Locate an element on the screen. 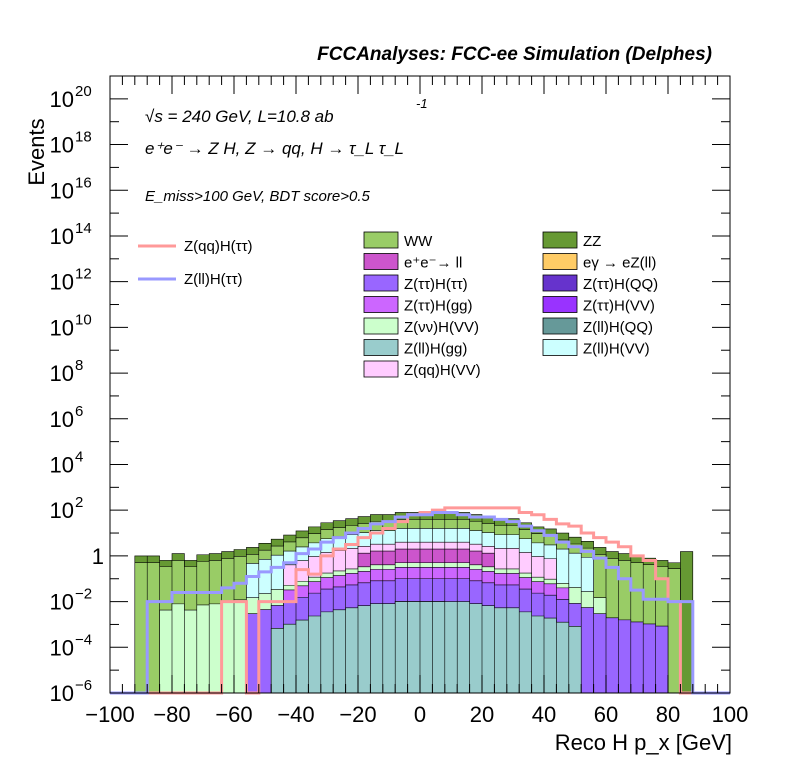 This screenshot has height=772, width=796. y-tick-label: 10 −6 is located at coordinates (71, 691).